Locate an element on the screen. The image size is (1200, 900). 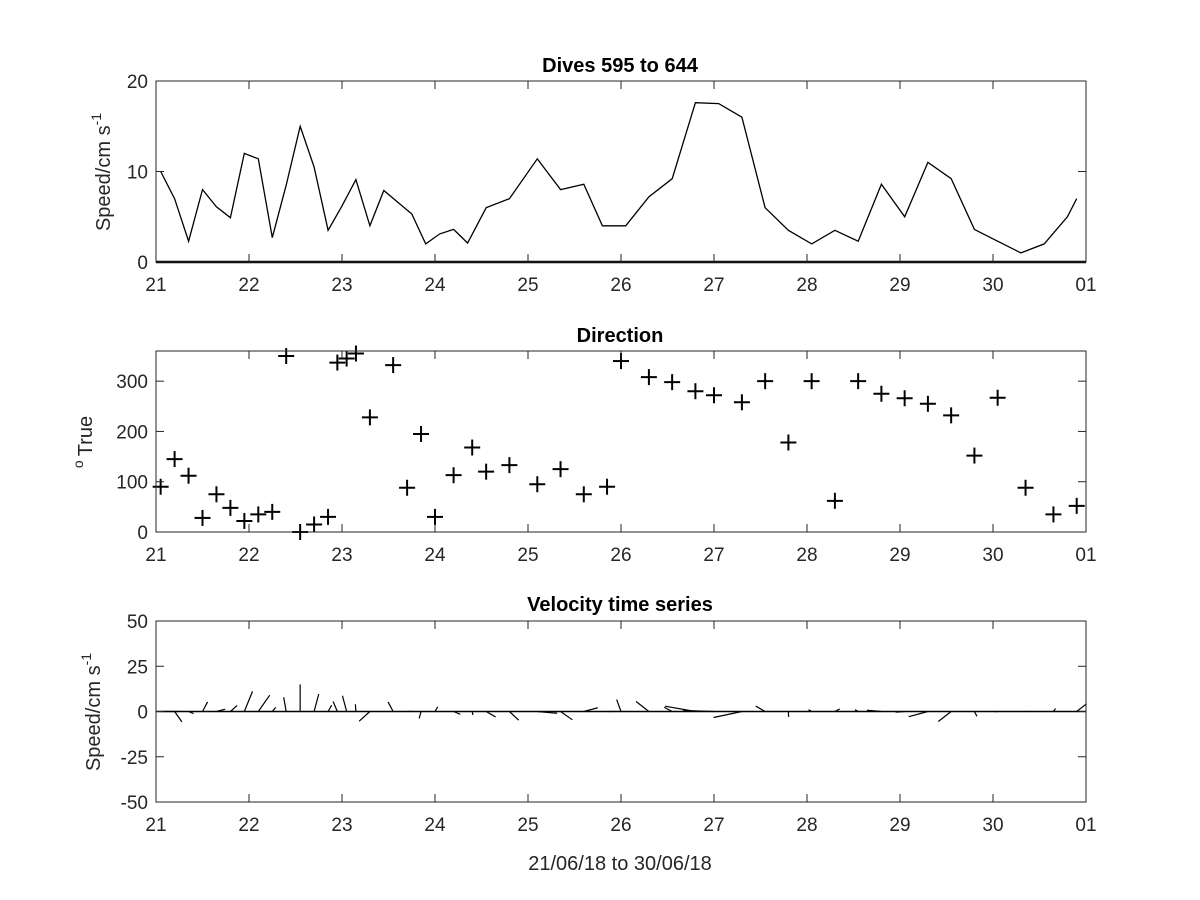
speed-panel-x-tick-label: 26 is located at coordinates (620, 285).